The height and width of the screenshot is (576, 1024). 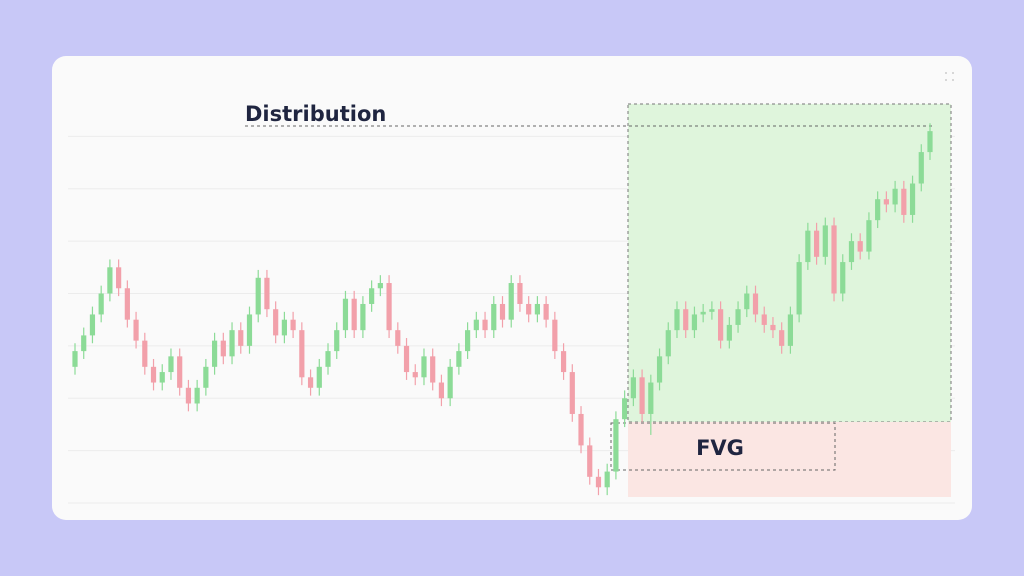 What do you see at coordinates (720, 448) in the screenshot?
I see `fvg-label: FVG` at bounding box center [720, 448].